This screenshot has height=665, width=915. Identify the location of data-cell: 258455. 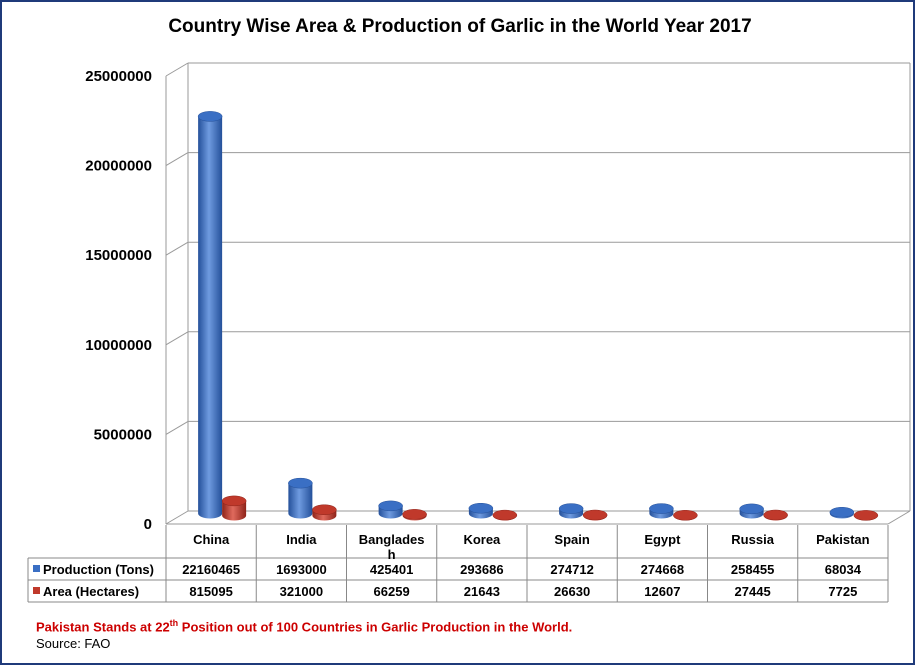
(752, 569).